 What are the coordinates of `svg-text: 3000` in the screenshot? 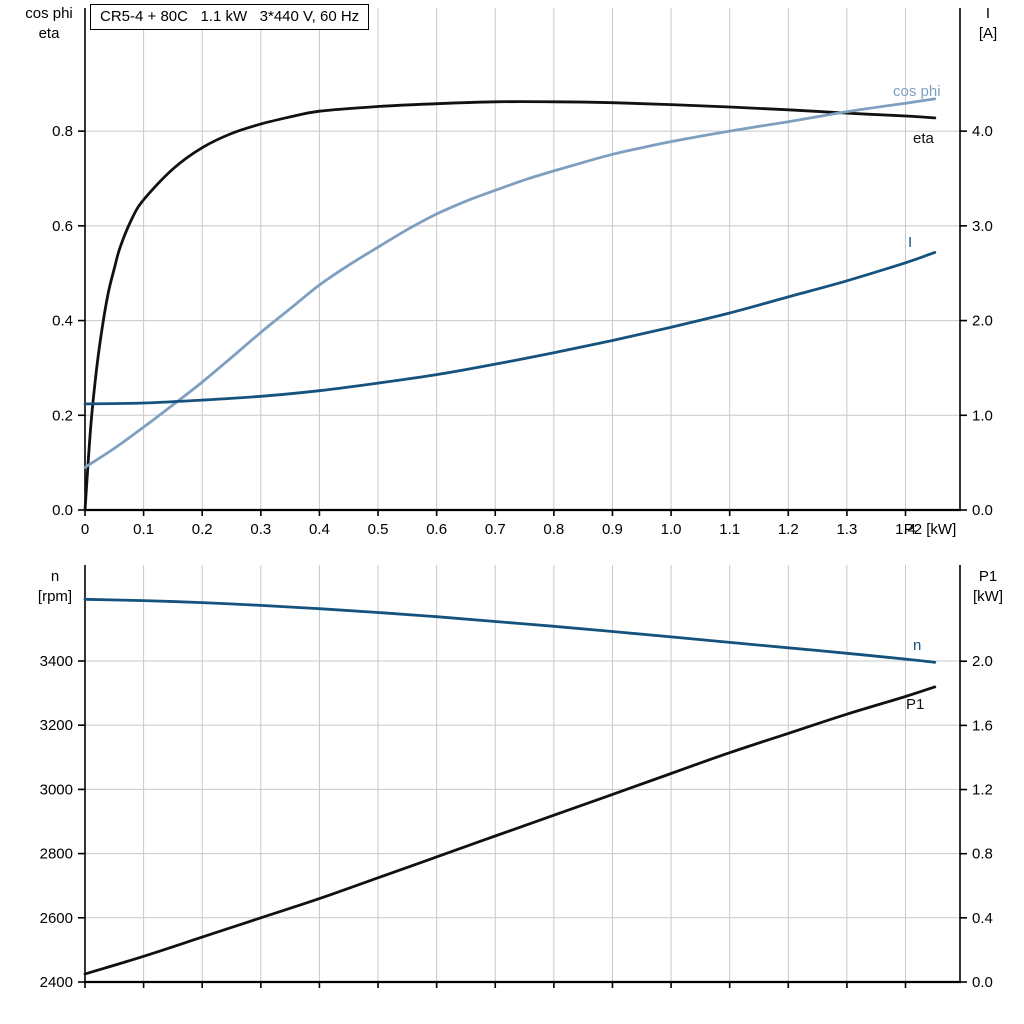 It's located at (56, 789).